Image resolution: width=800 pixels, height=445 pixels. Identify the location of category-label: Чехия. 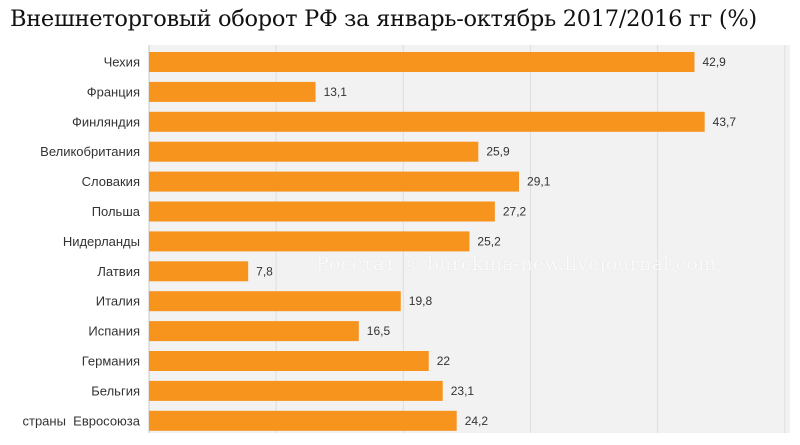
(122, 62).